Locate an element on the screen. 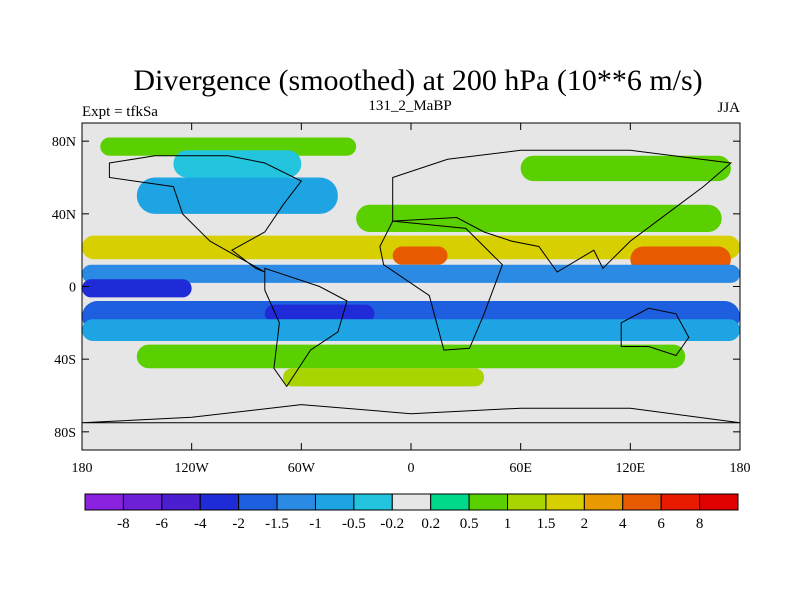 The width and height of the screenshot is (800, 600). y-tick-label: 40N is located at coordinates (64, 215).